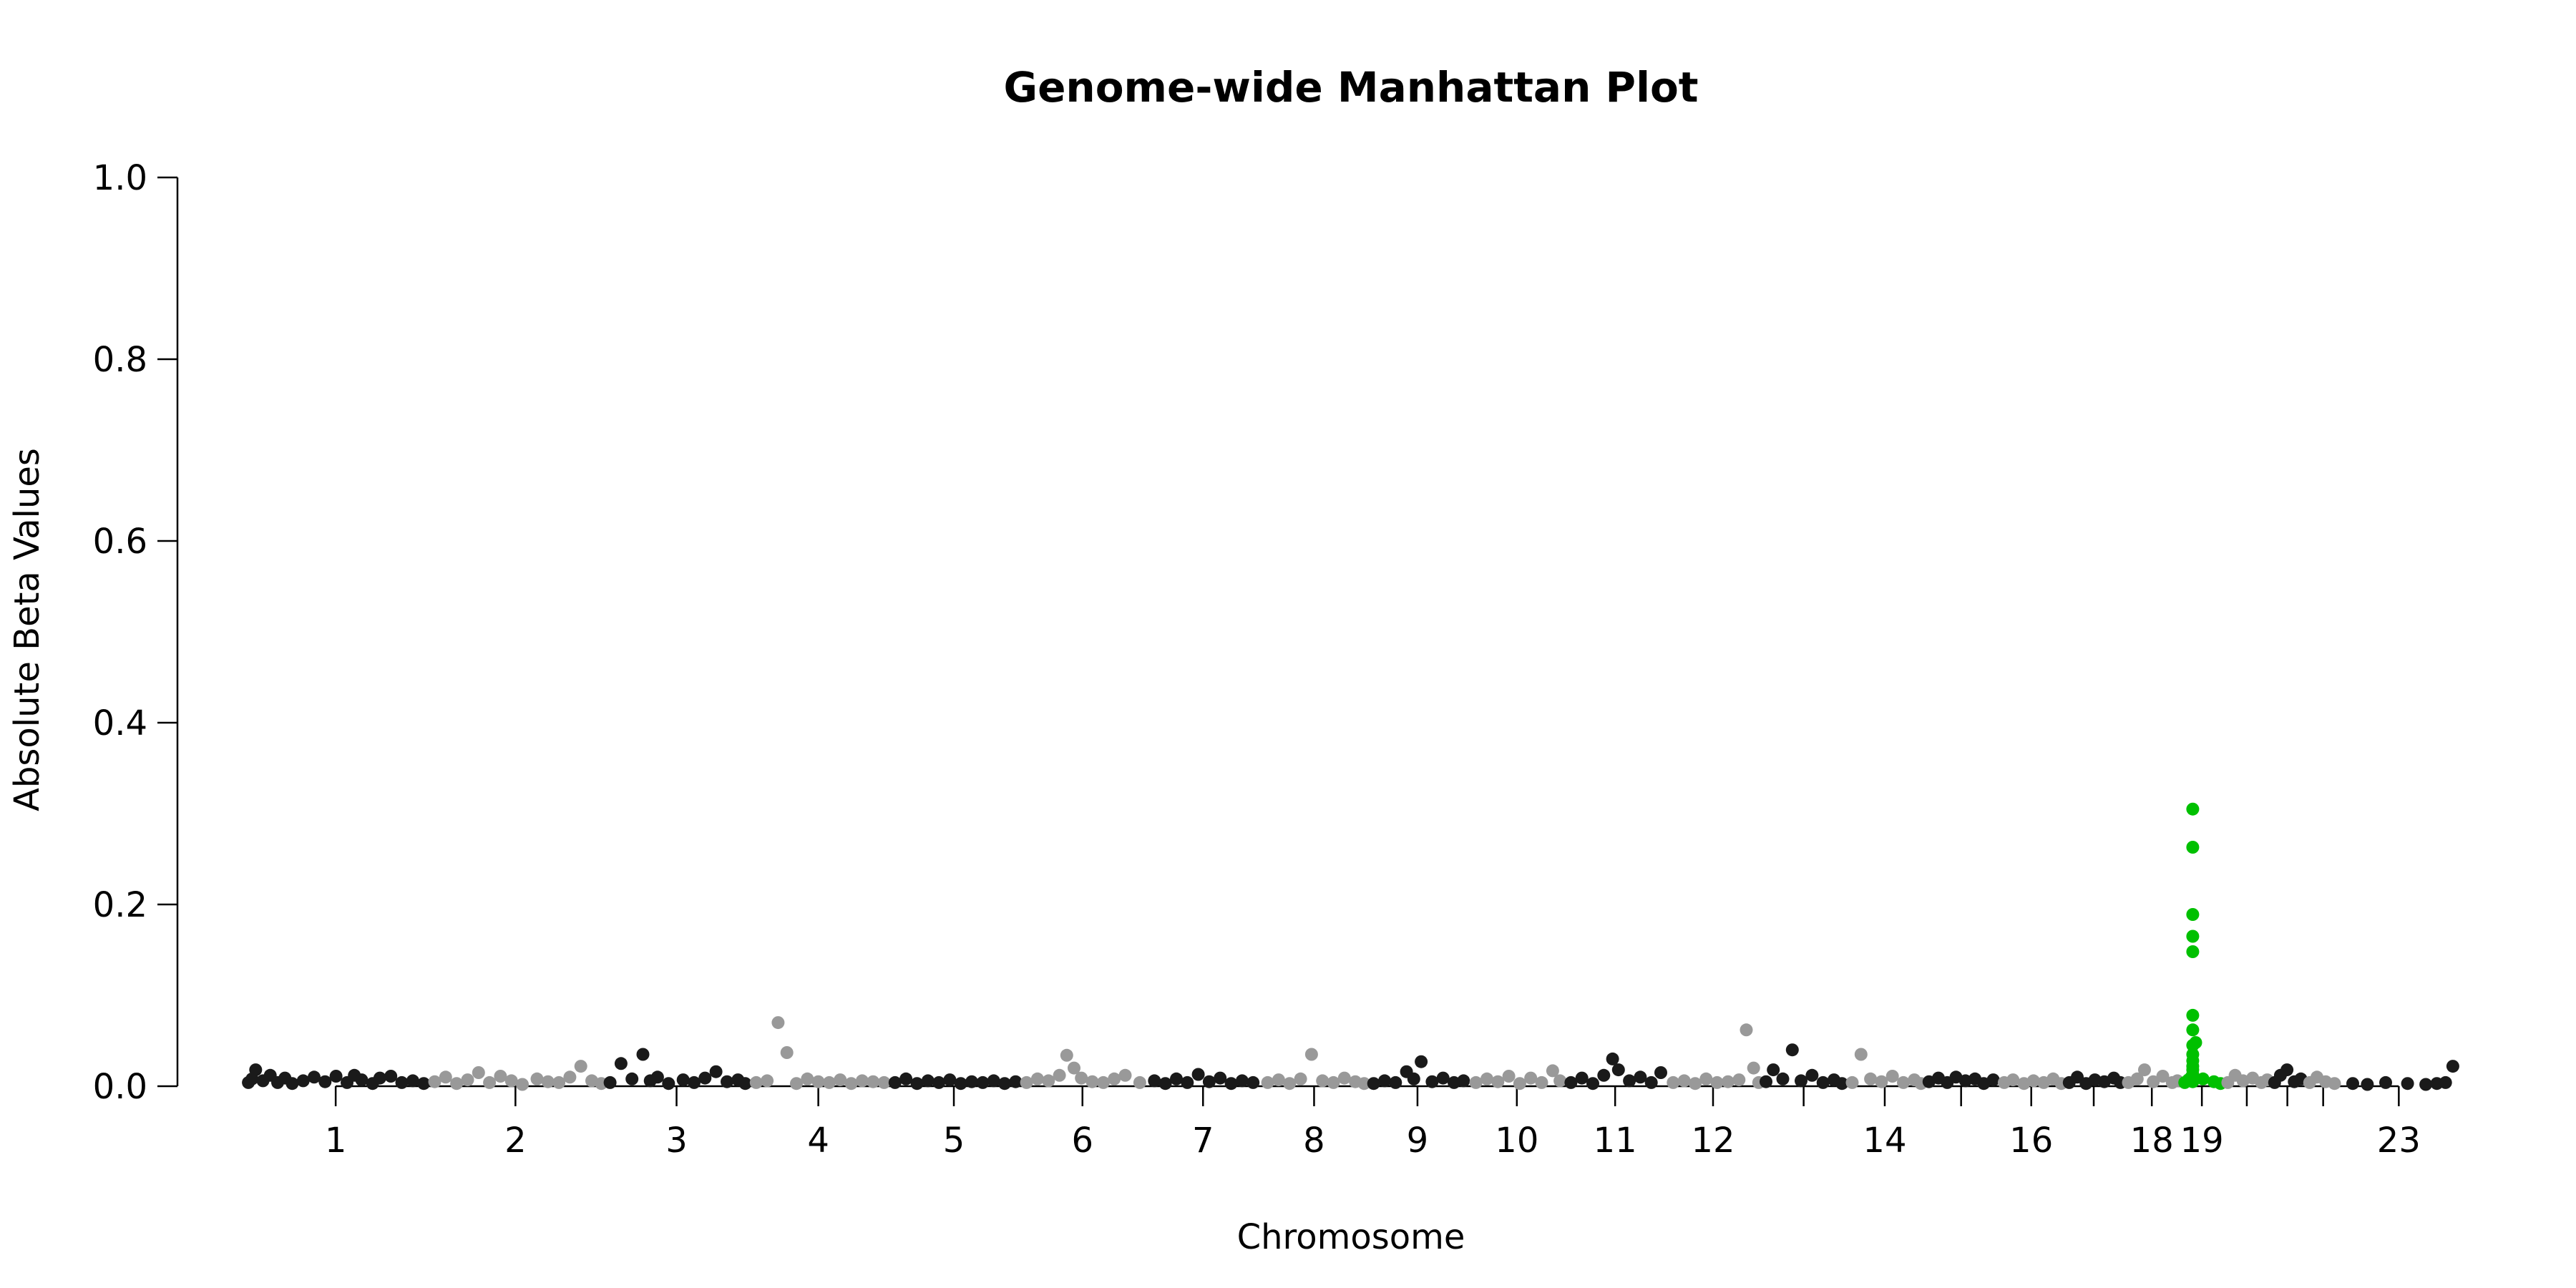 The width and height of the screenshot is (2576, 1288). What do you see at coordinates (136, 632) in the screenshot?
I see `y-axis: 0.0 0.2 0.4 0.6 0.8 1.0` at bounding box center [136, 632].